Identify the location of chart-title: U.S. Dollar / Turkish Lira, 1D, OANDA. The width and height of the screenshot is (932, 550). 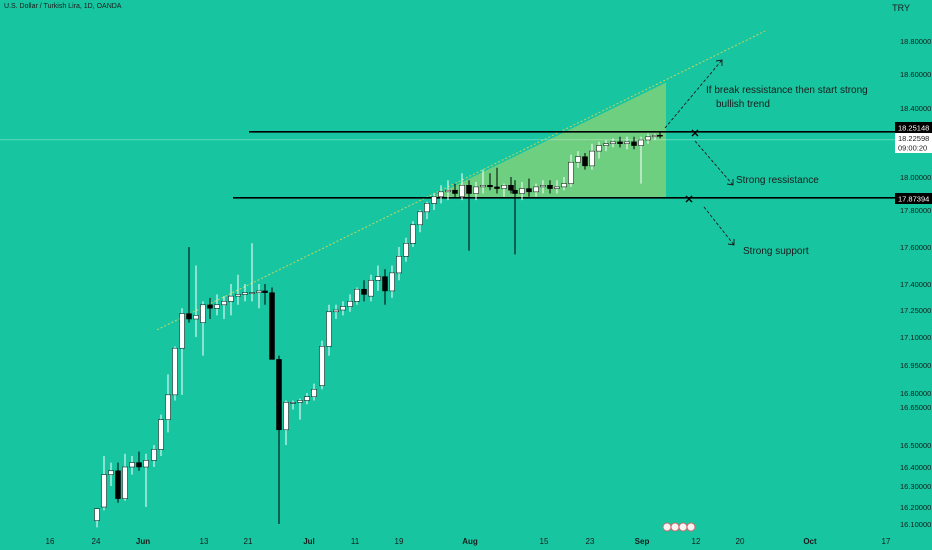
(63, 6).